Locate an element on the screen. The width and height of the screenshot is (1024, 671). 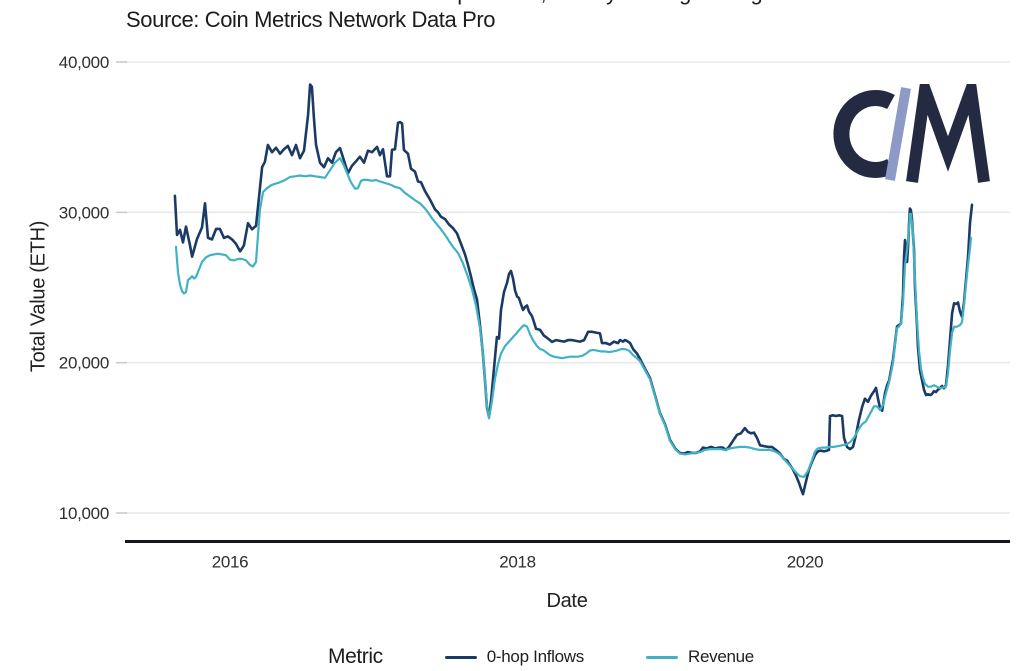
legend-label: 0-hop Inflows is located at coordinates (535, 656).